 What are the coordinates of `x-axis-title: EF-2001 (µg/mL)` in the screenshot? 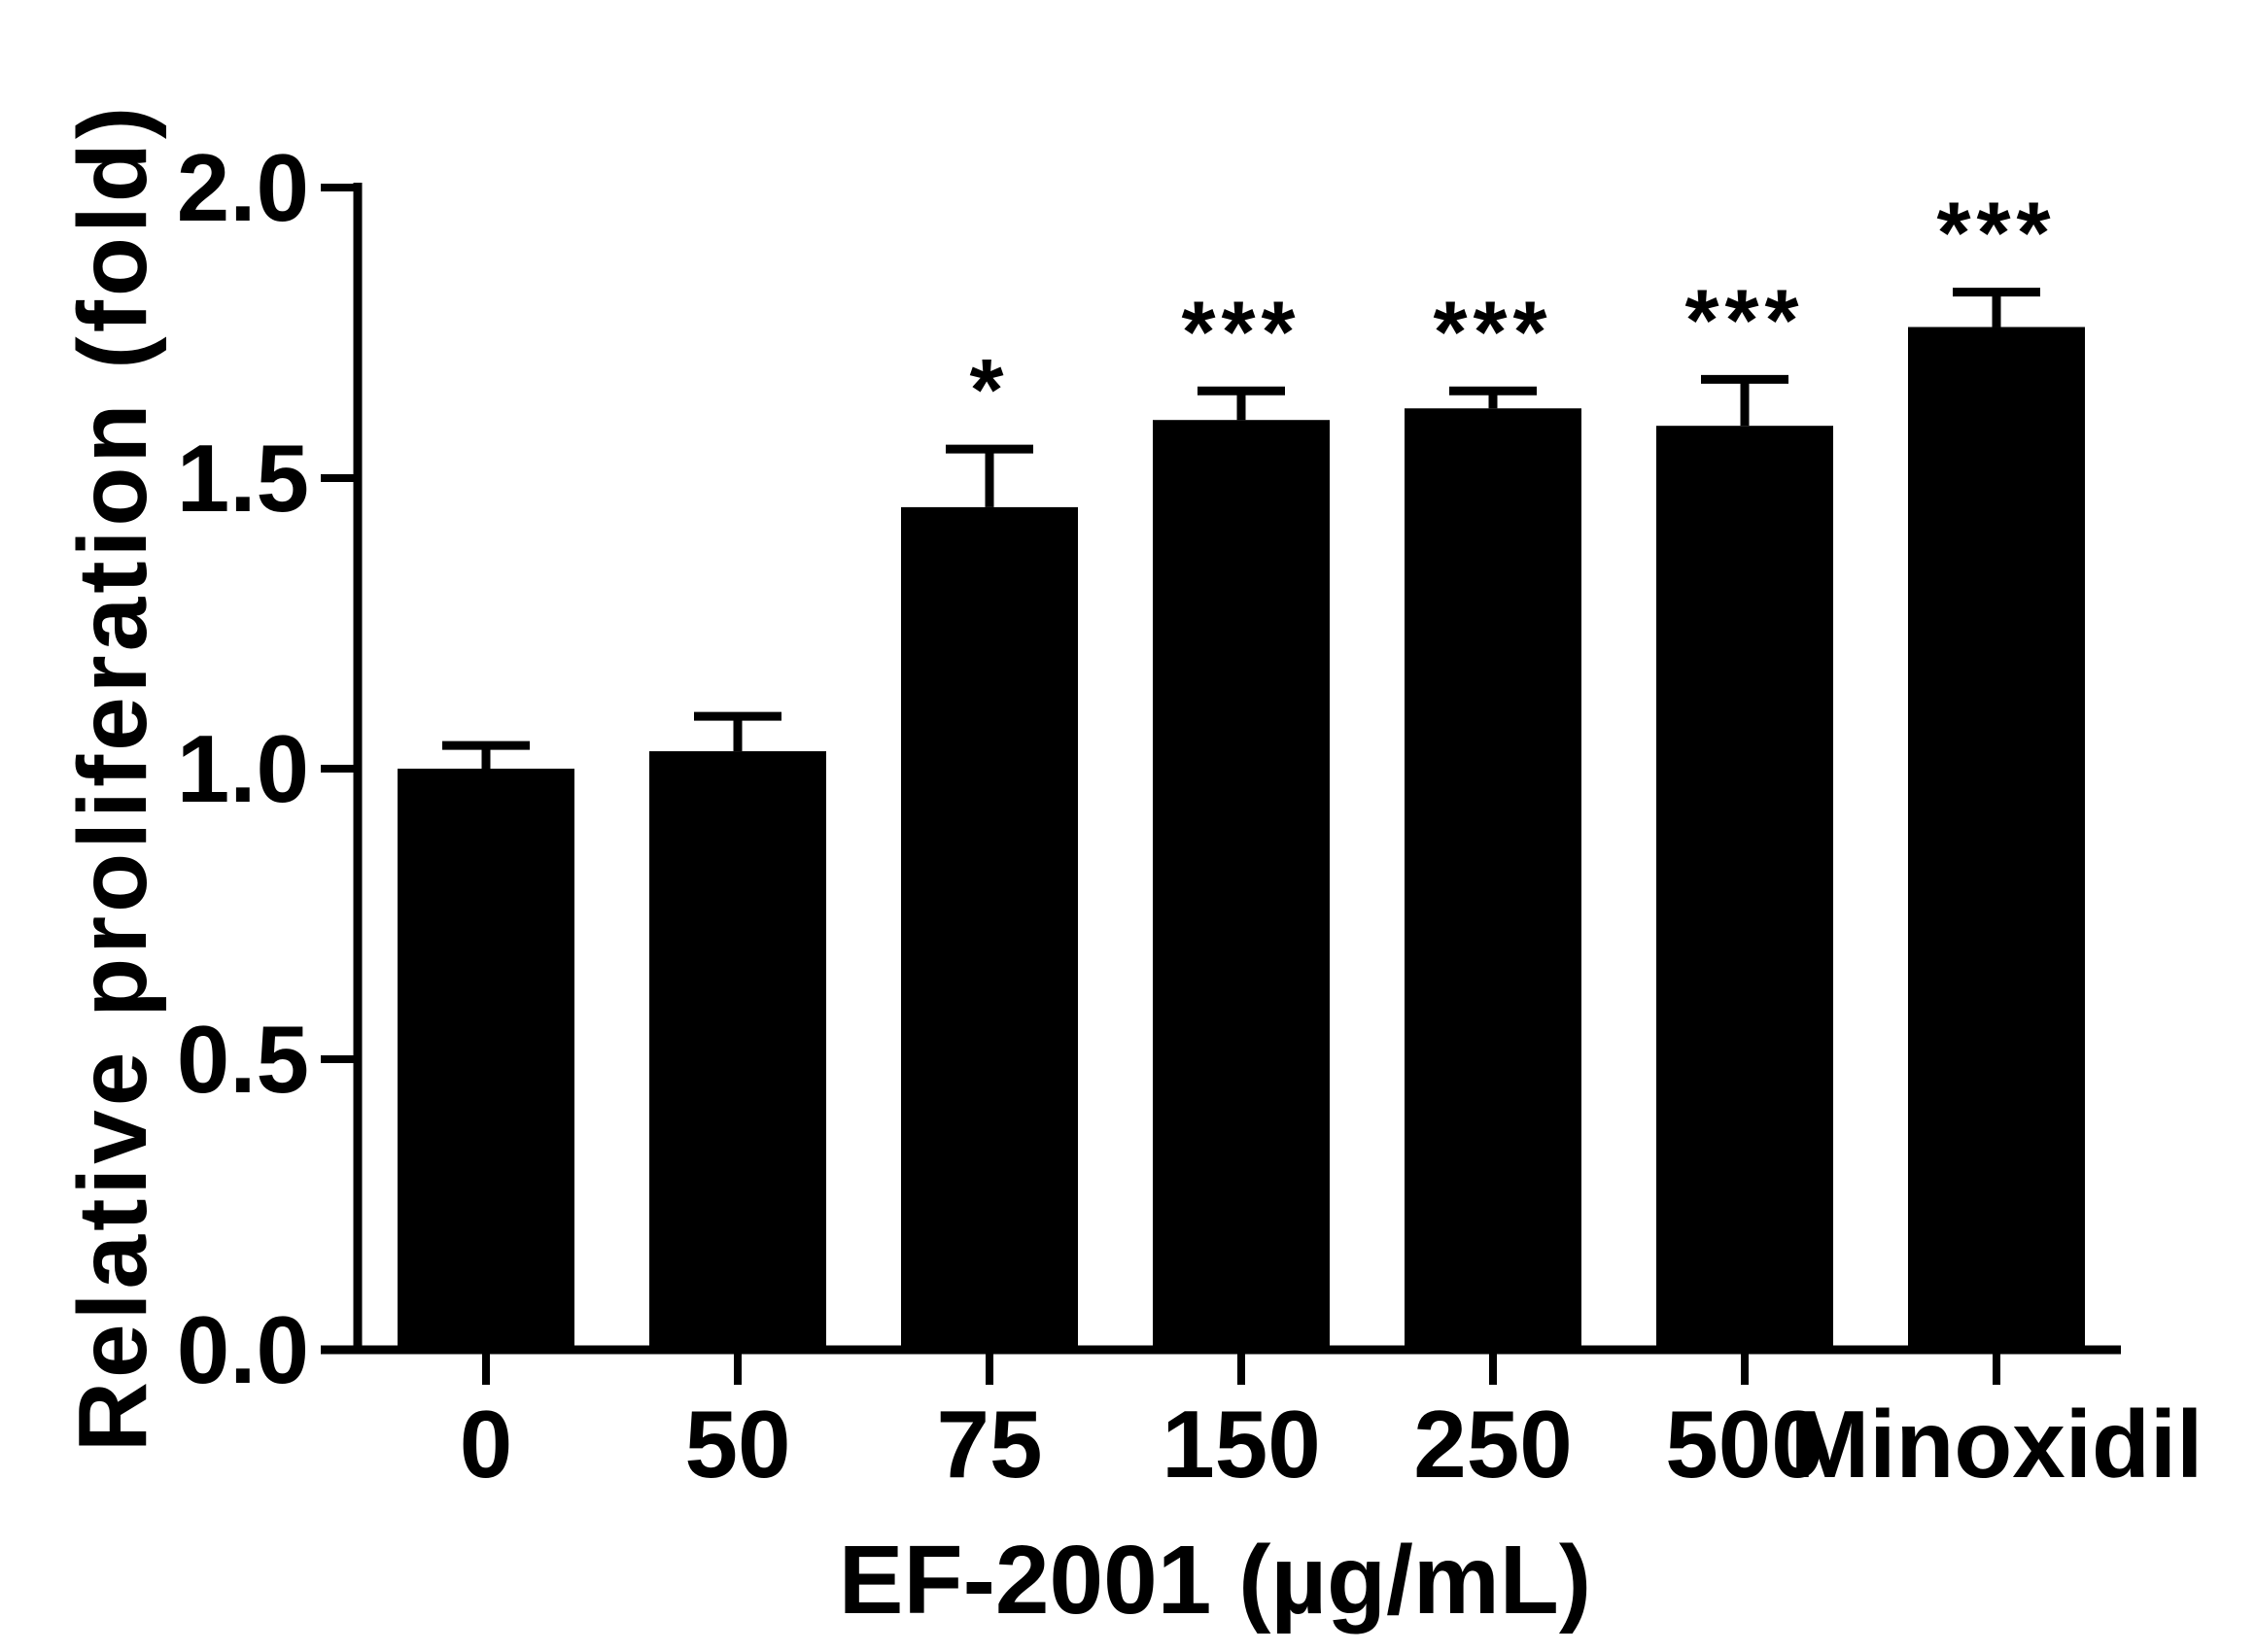 It's located at (1215, 1581).